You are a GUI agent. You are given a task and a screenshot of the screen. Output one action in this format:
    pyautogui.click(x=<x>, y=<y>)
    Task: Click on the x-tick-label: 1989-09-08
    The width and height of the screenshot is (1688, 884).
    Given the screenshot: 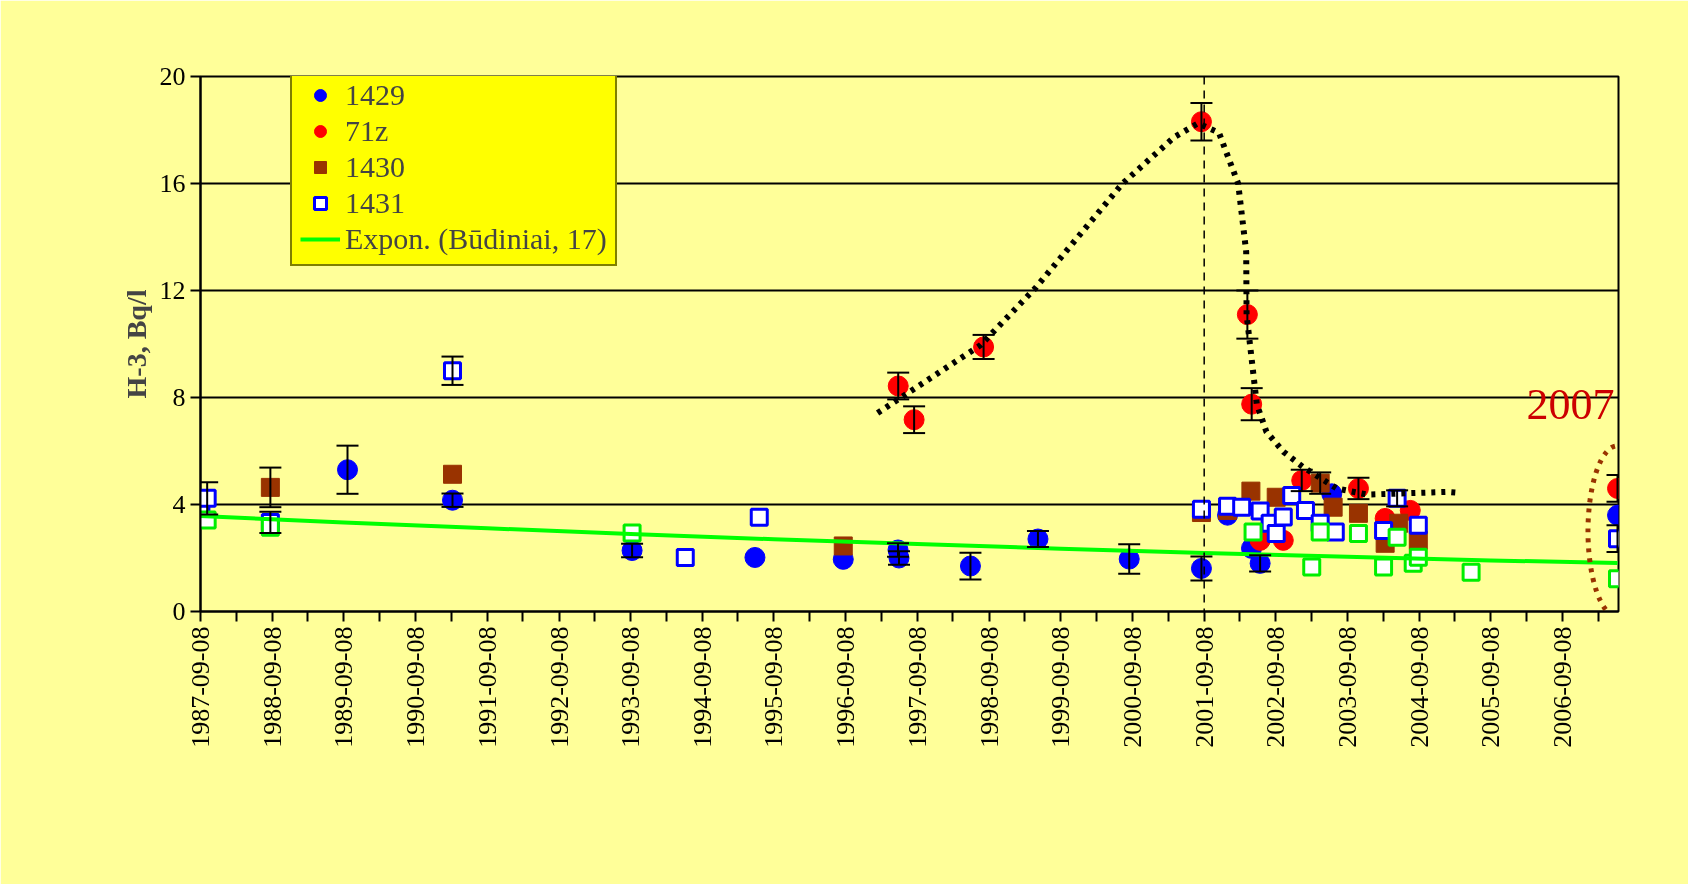 What is the action you would take?
    pyautogui.click(x=344, y=687)
    